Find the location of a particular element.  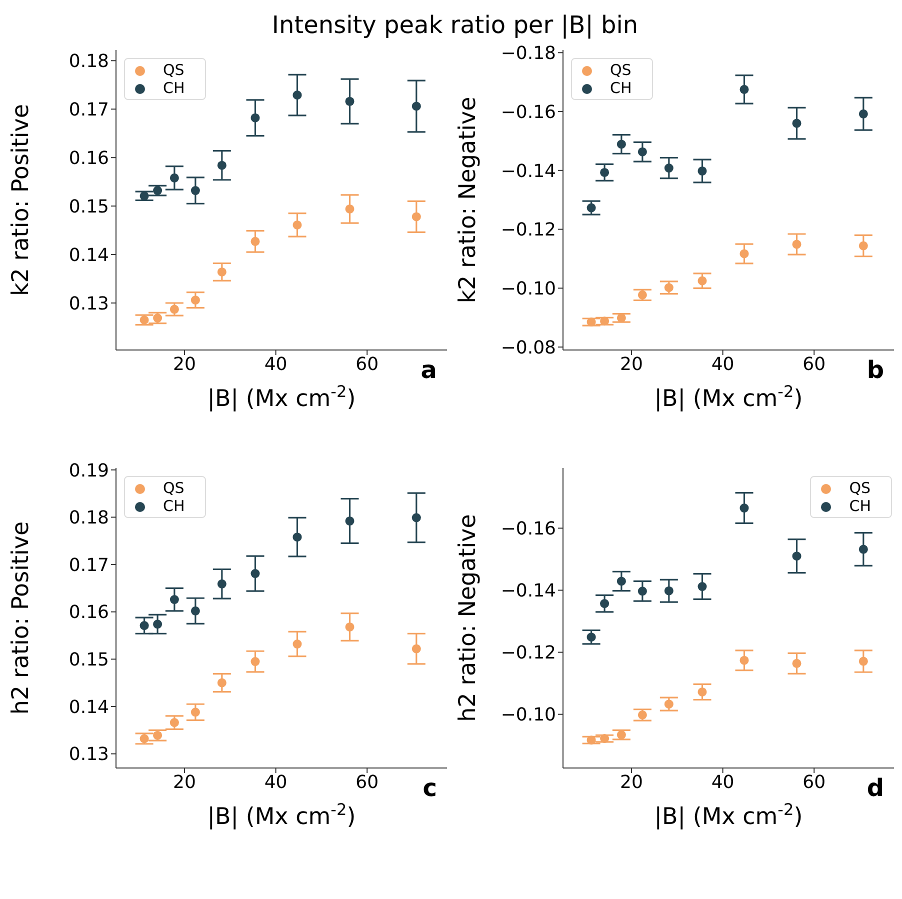

y-tick-label: 0.19 is located at coordinates (88, 471).